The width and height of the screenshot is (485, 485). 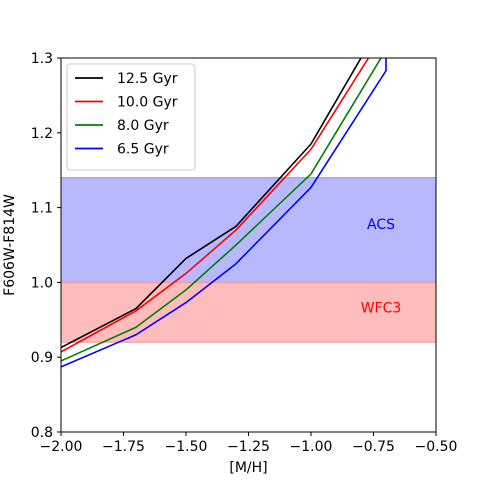 What do you see at coordinates (381, 225) in the screenshot?
I see `band-label-acs: ACS` at bounding box center [381, 225].